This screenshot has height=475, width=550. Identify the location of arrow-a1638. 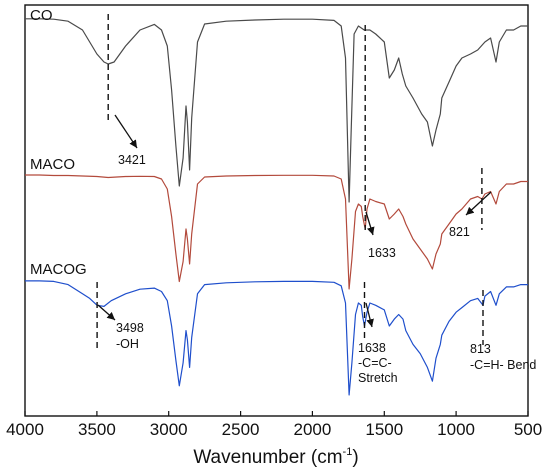
(369, 315).